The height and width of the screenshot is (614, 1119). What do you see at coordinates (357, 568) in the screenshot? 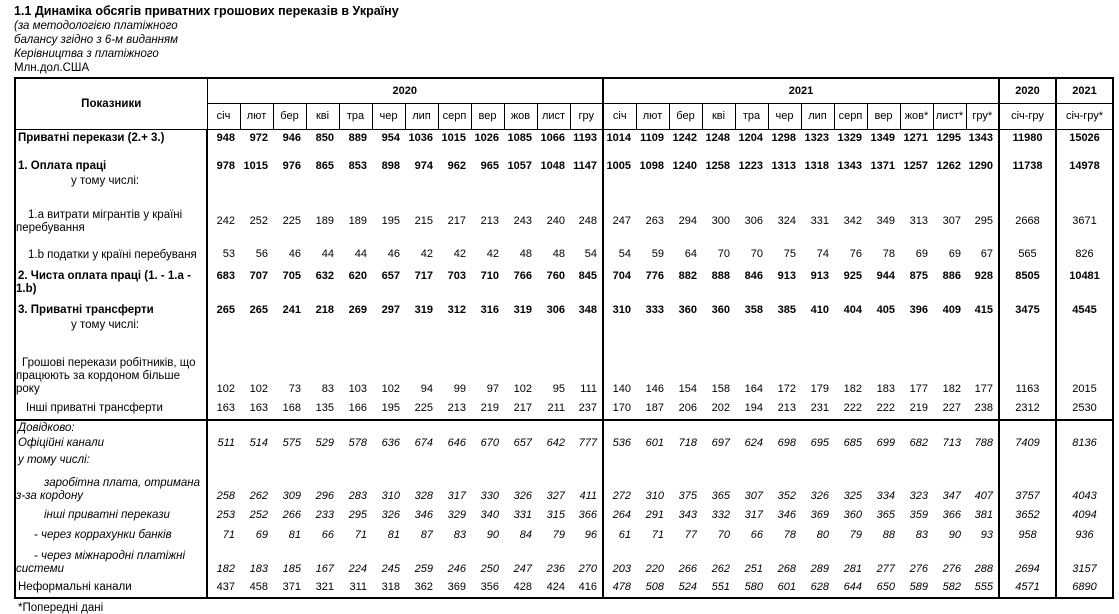
I see `value-cell-2020: 224` at bounding box center [357, 568].